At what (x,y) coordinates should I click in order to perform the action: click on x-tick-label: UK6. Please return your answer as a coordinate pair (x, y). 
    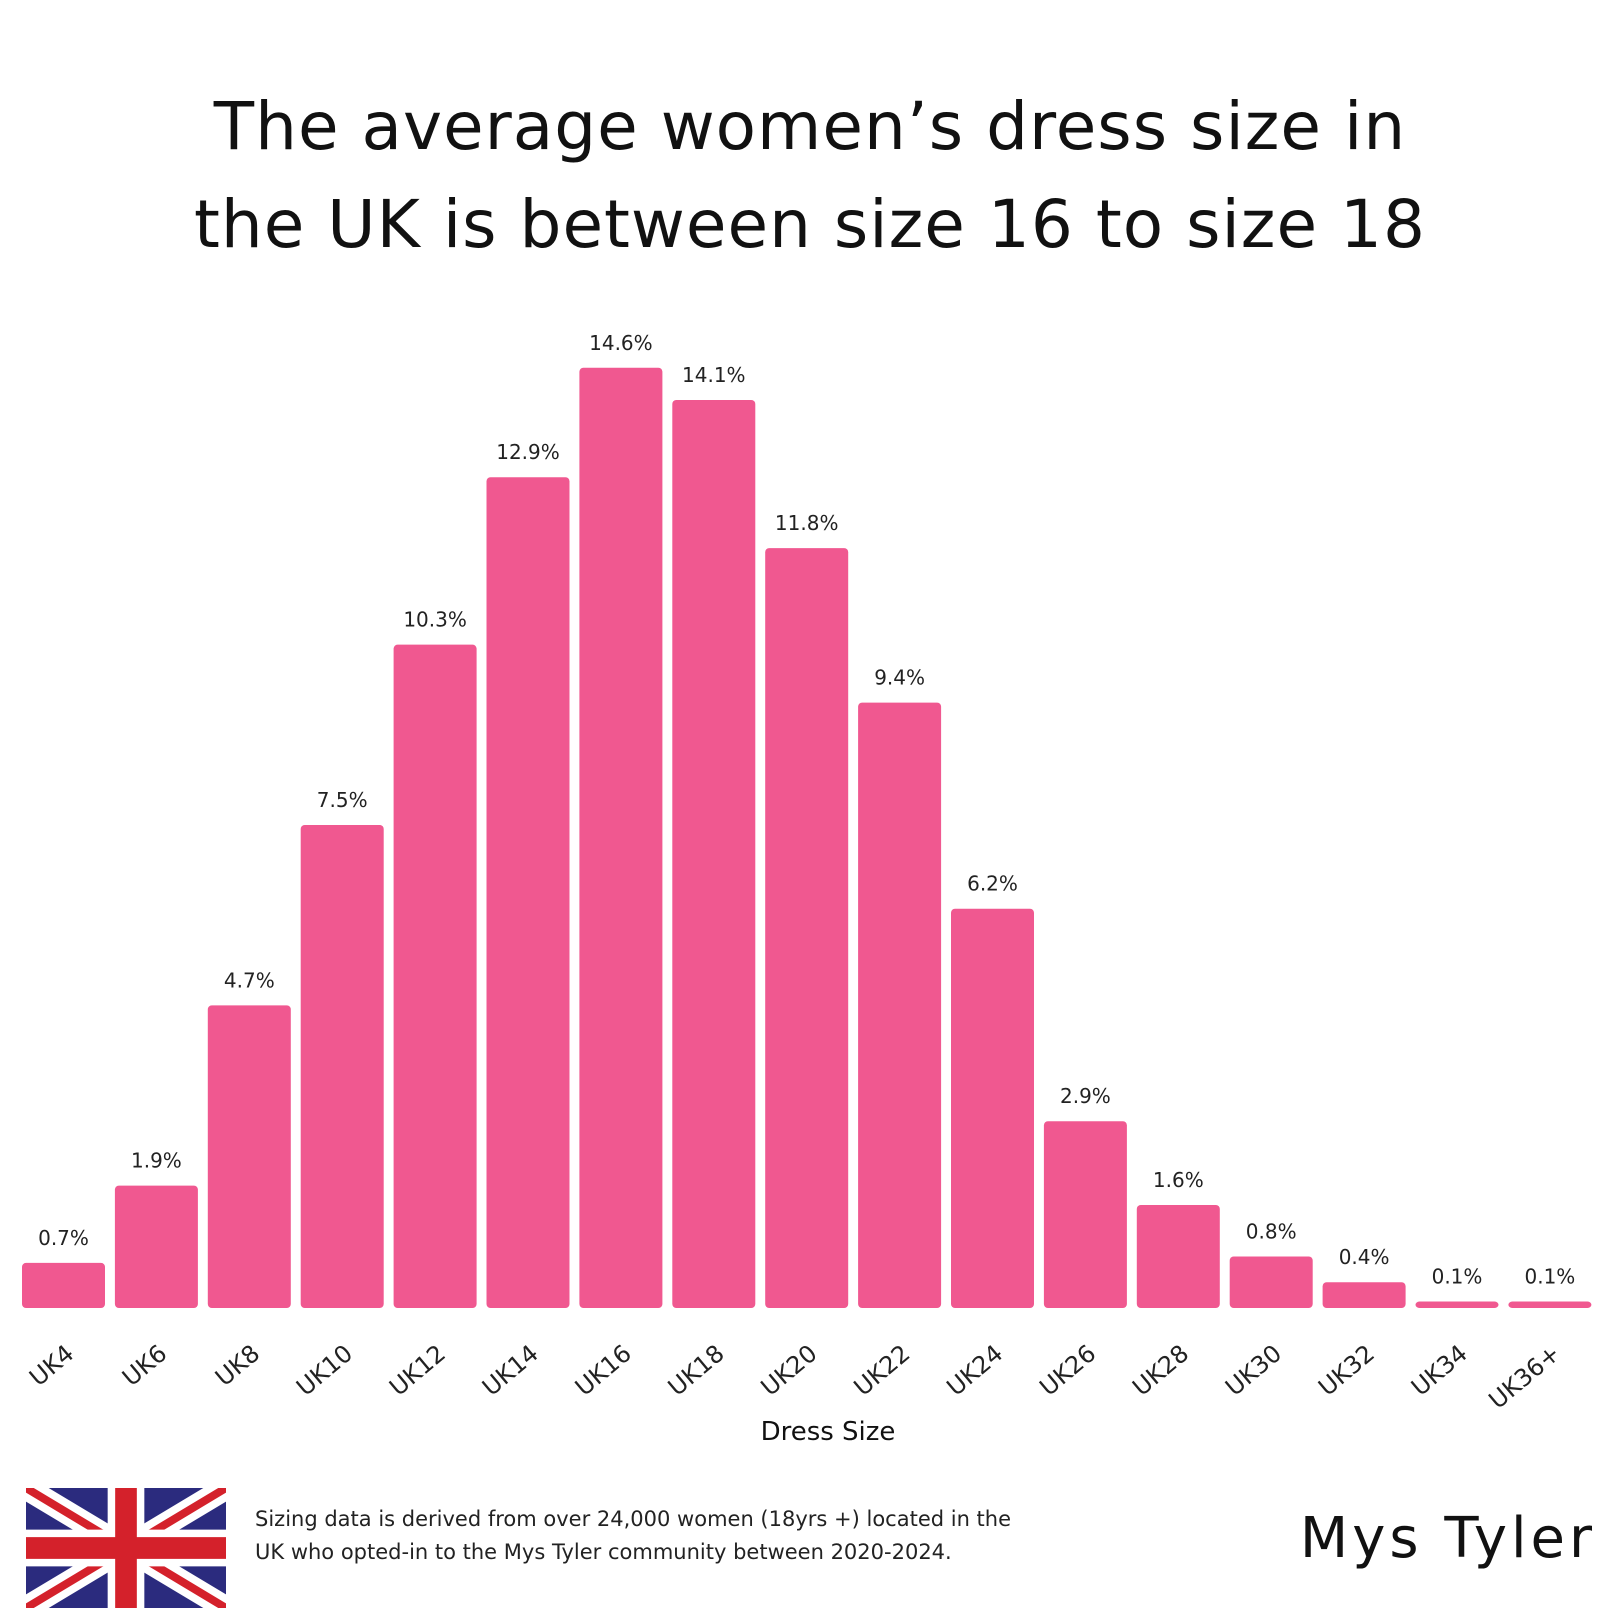
    Looking at the image, I should click on (144, 1365).